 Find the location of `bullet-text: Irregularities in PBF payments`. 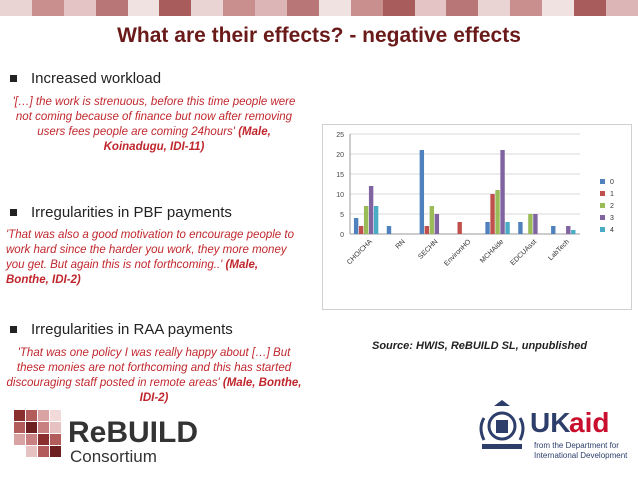

bullet-text: Irregularities in PBF payments is located at coordinates (131, 212).